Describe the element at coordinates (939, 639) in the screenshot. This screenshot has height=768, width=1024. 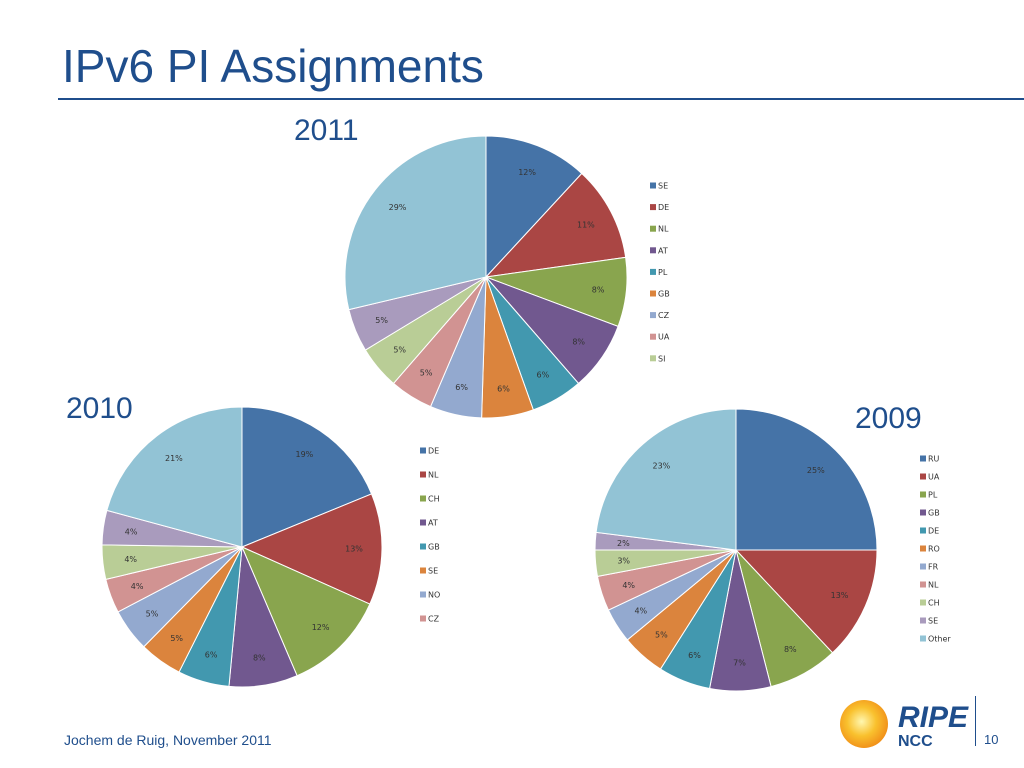
I see `legend-2009-label-10: Other` at that location.